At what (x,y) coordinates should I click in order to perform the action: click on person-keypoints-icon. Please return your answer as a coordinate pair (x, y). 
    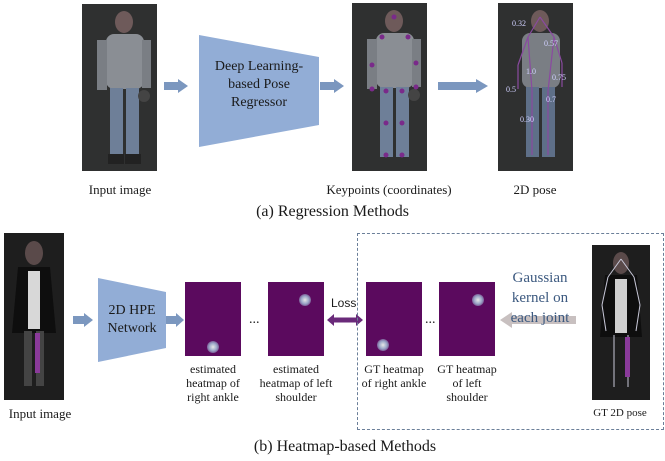
    Looking at the image, I should click on (389, 87).